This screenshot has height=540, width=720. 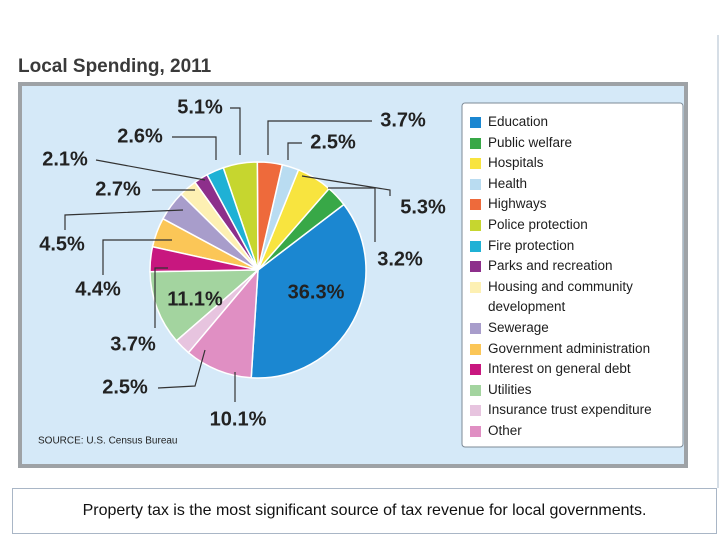 What do you see at coordinates (550, 266) in the screenshot?
I see `legend-label: Parks and recreation` at bounding box center [550, 266].